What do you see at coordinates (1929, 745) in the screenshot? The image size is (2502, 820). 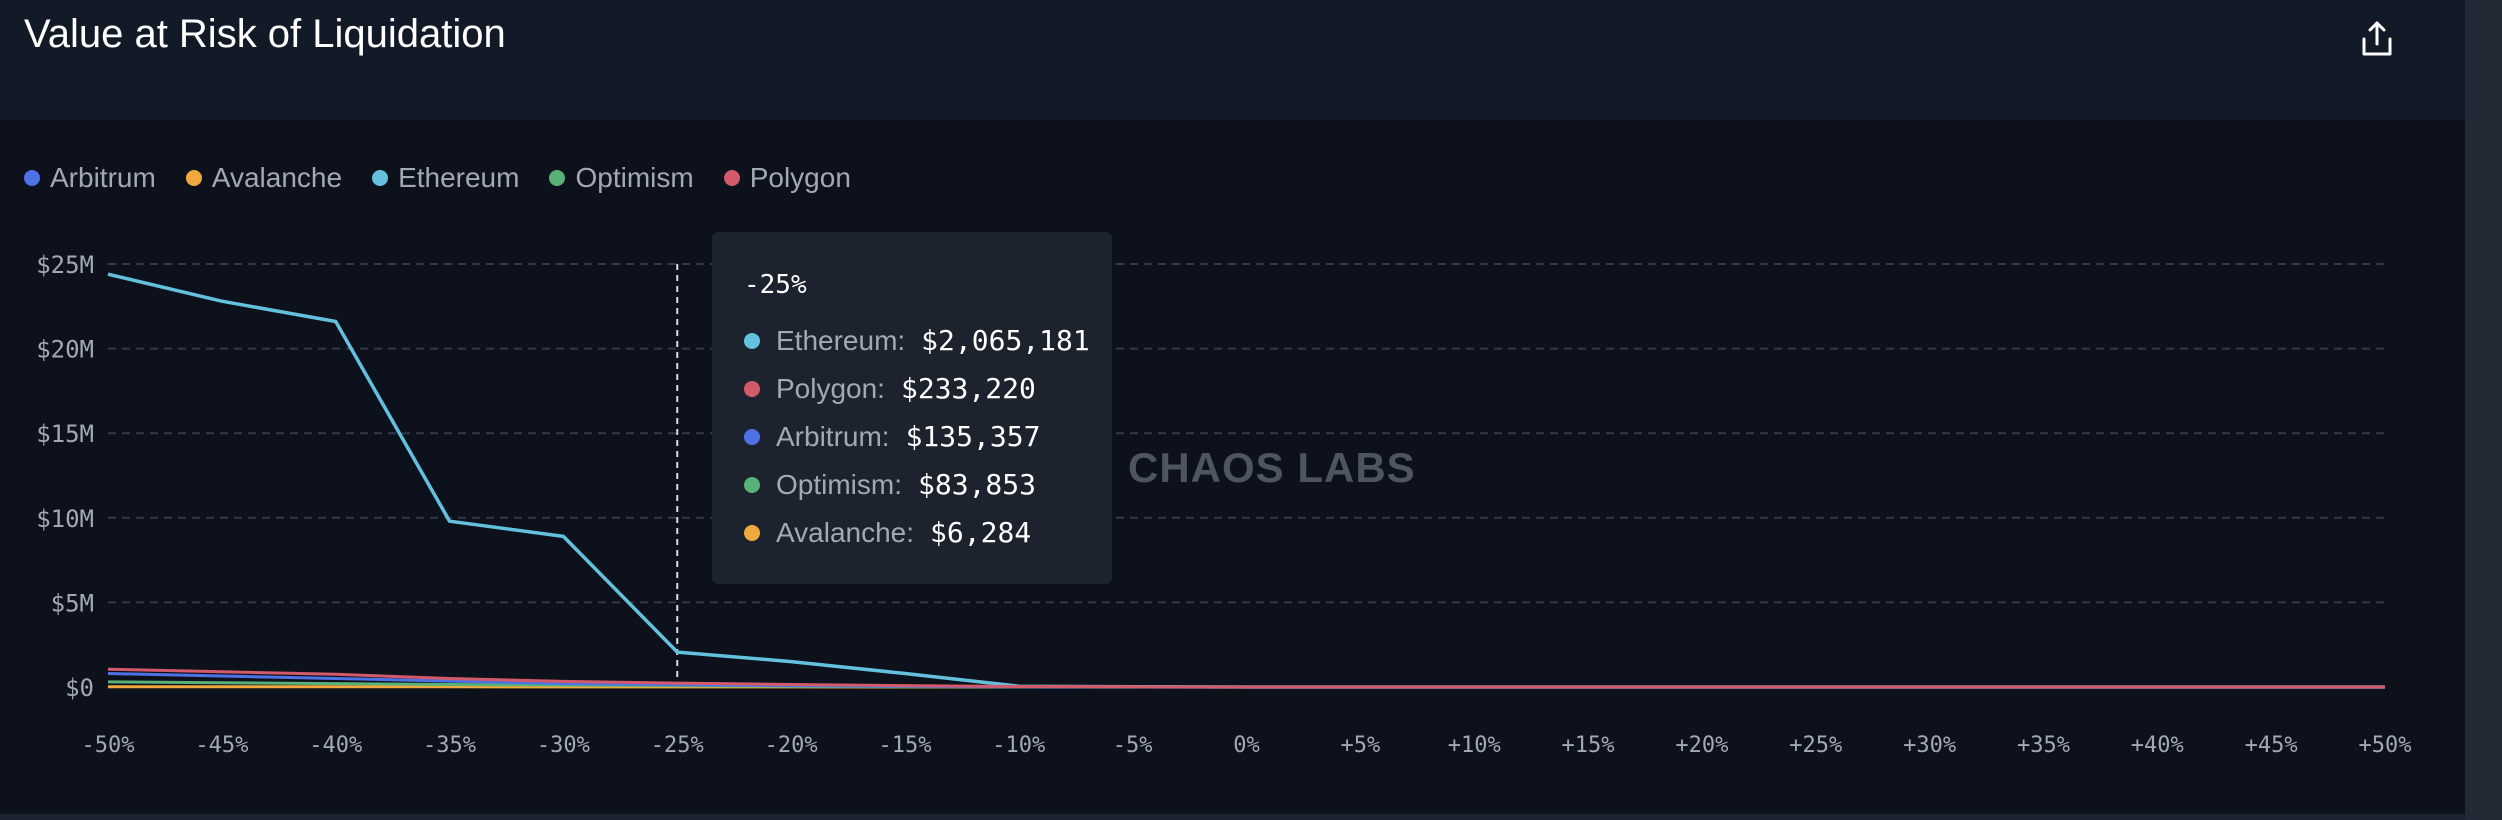 I see `x-tick-label: +30%` at bounding box center [1929, 745].